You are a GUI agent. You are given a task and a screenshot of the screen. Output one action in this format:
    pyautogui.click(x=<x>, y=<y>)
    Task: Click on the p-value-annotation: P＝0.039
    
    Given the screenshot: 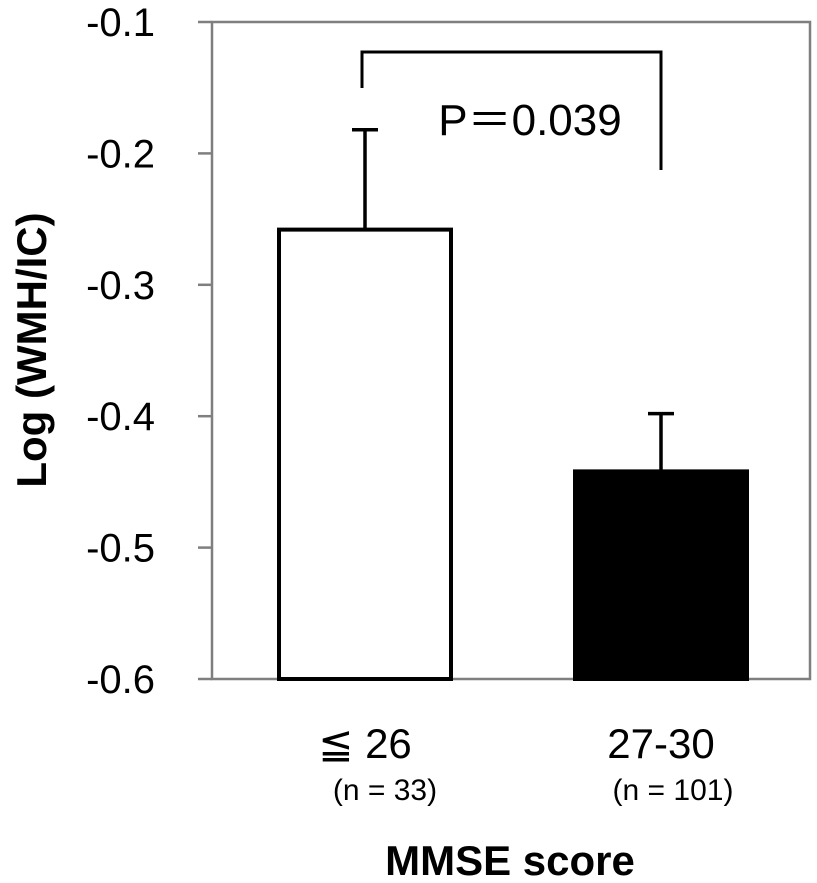 What is the action you would take?
    pyautogui.click(x=529, y=120)
    